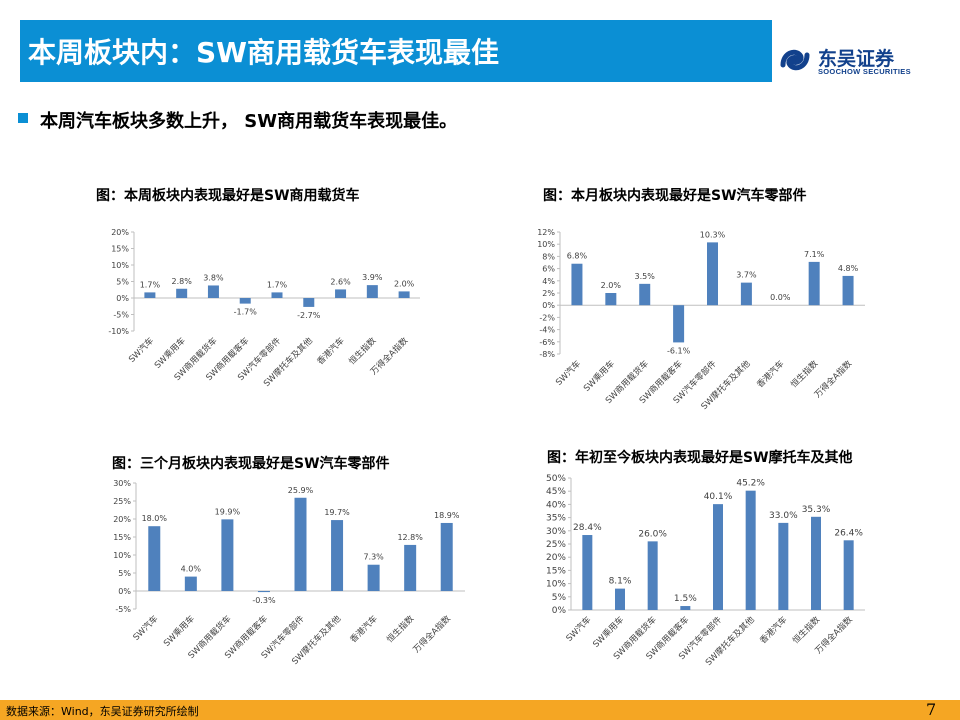 The height and width of the screenshot is (720, 960). Describe the element at coordinates (931, 709) in the screenshot. I see `page-number: 7` at that location.